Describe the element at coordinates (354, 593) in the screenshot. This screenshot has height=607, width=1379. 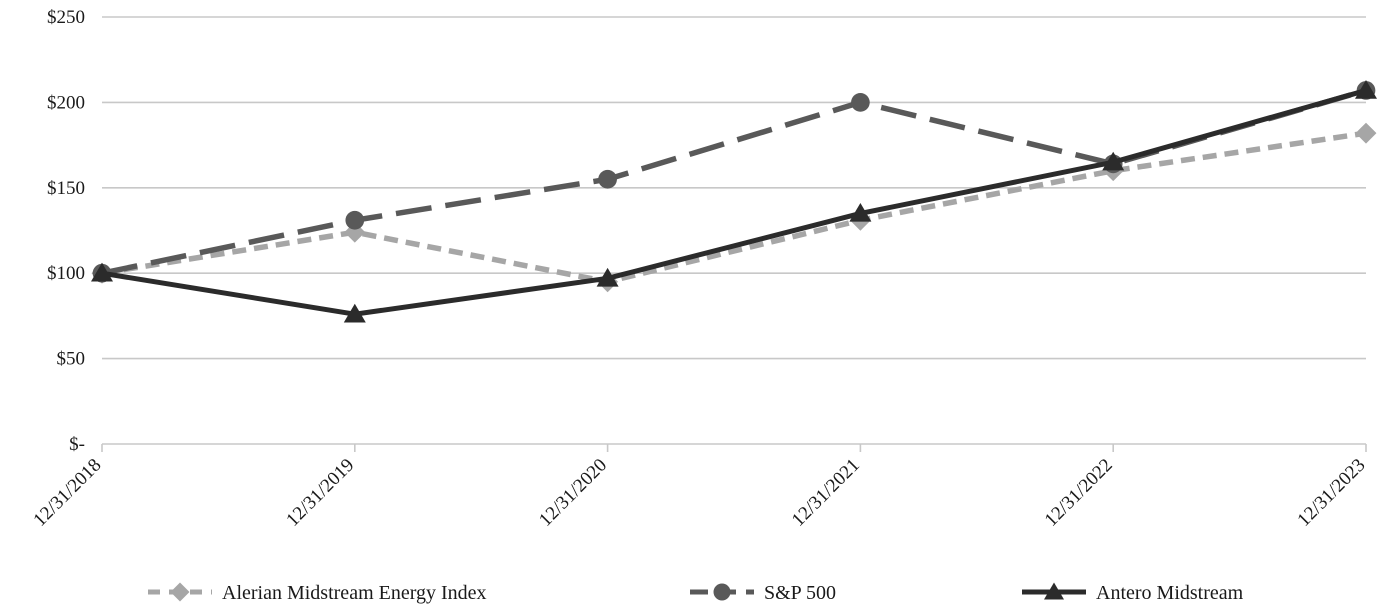
I see `legend-label: Alerian Midstream Energy Index` at that location.